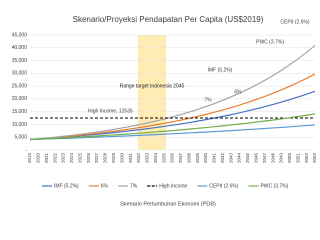  What do you see at coordinates (188, 158) in the screenshot?
I see `x-tick-label: 2038` at bounding box center [188, 158].